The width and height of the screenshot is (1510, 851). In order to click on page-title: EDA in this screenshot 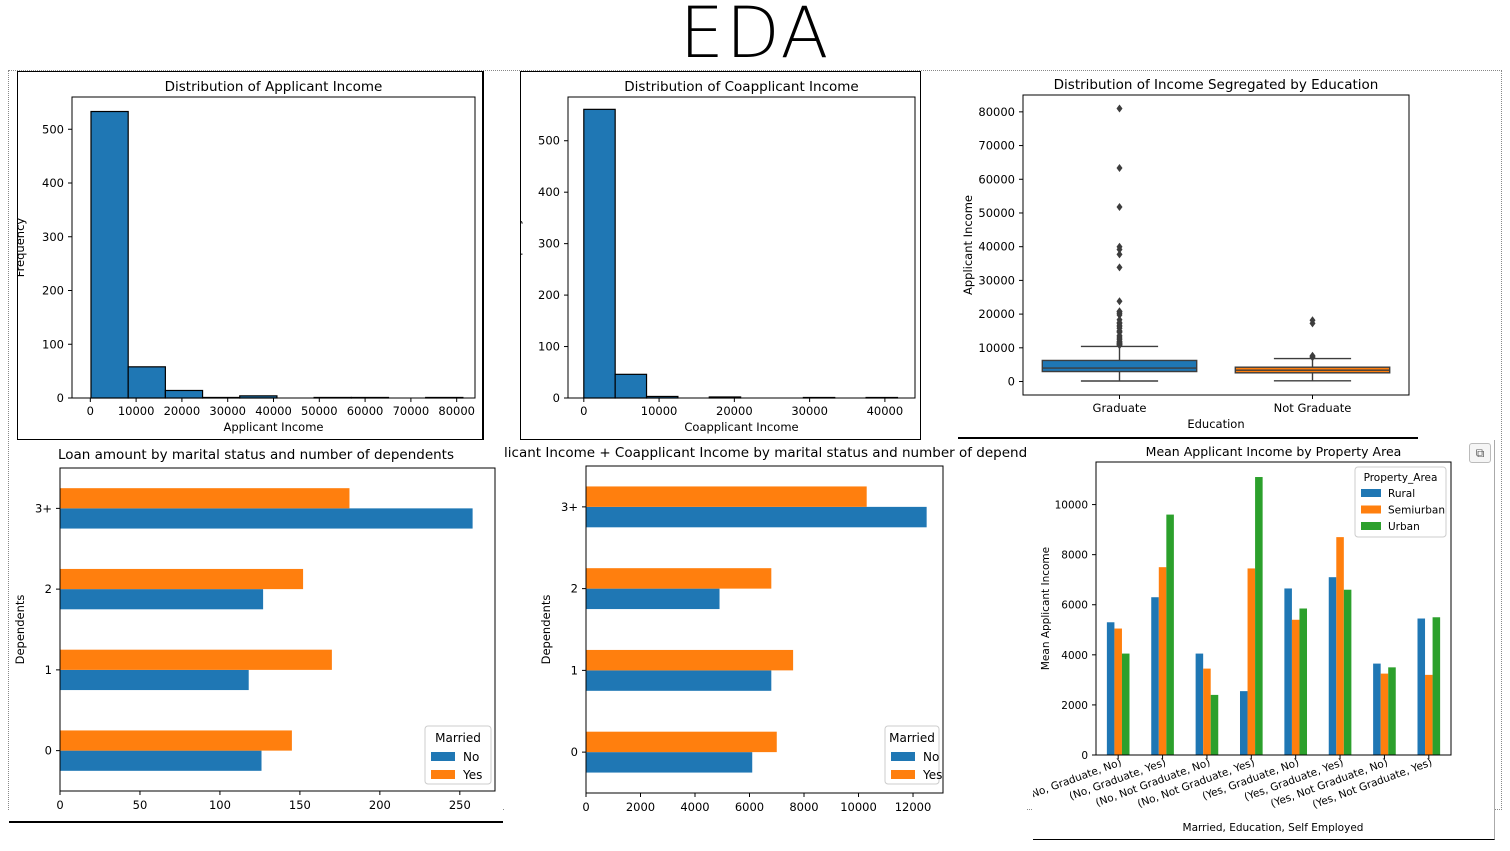, I will do `click(755, 37)`.